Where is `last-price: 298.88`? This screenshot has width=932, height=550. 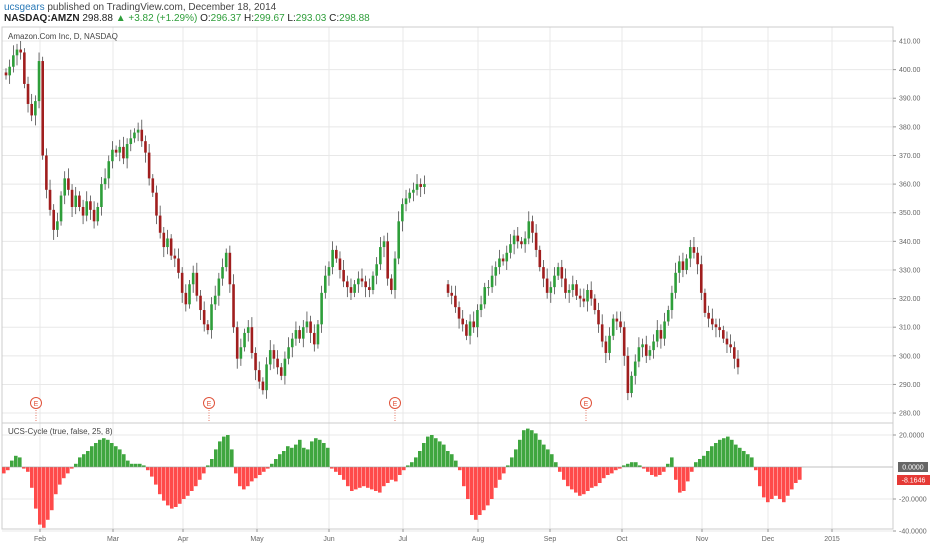 last-price: 298.88 is located at coordinates (97, 18).